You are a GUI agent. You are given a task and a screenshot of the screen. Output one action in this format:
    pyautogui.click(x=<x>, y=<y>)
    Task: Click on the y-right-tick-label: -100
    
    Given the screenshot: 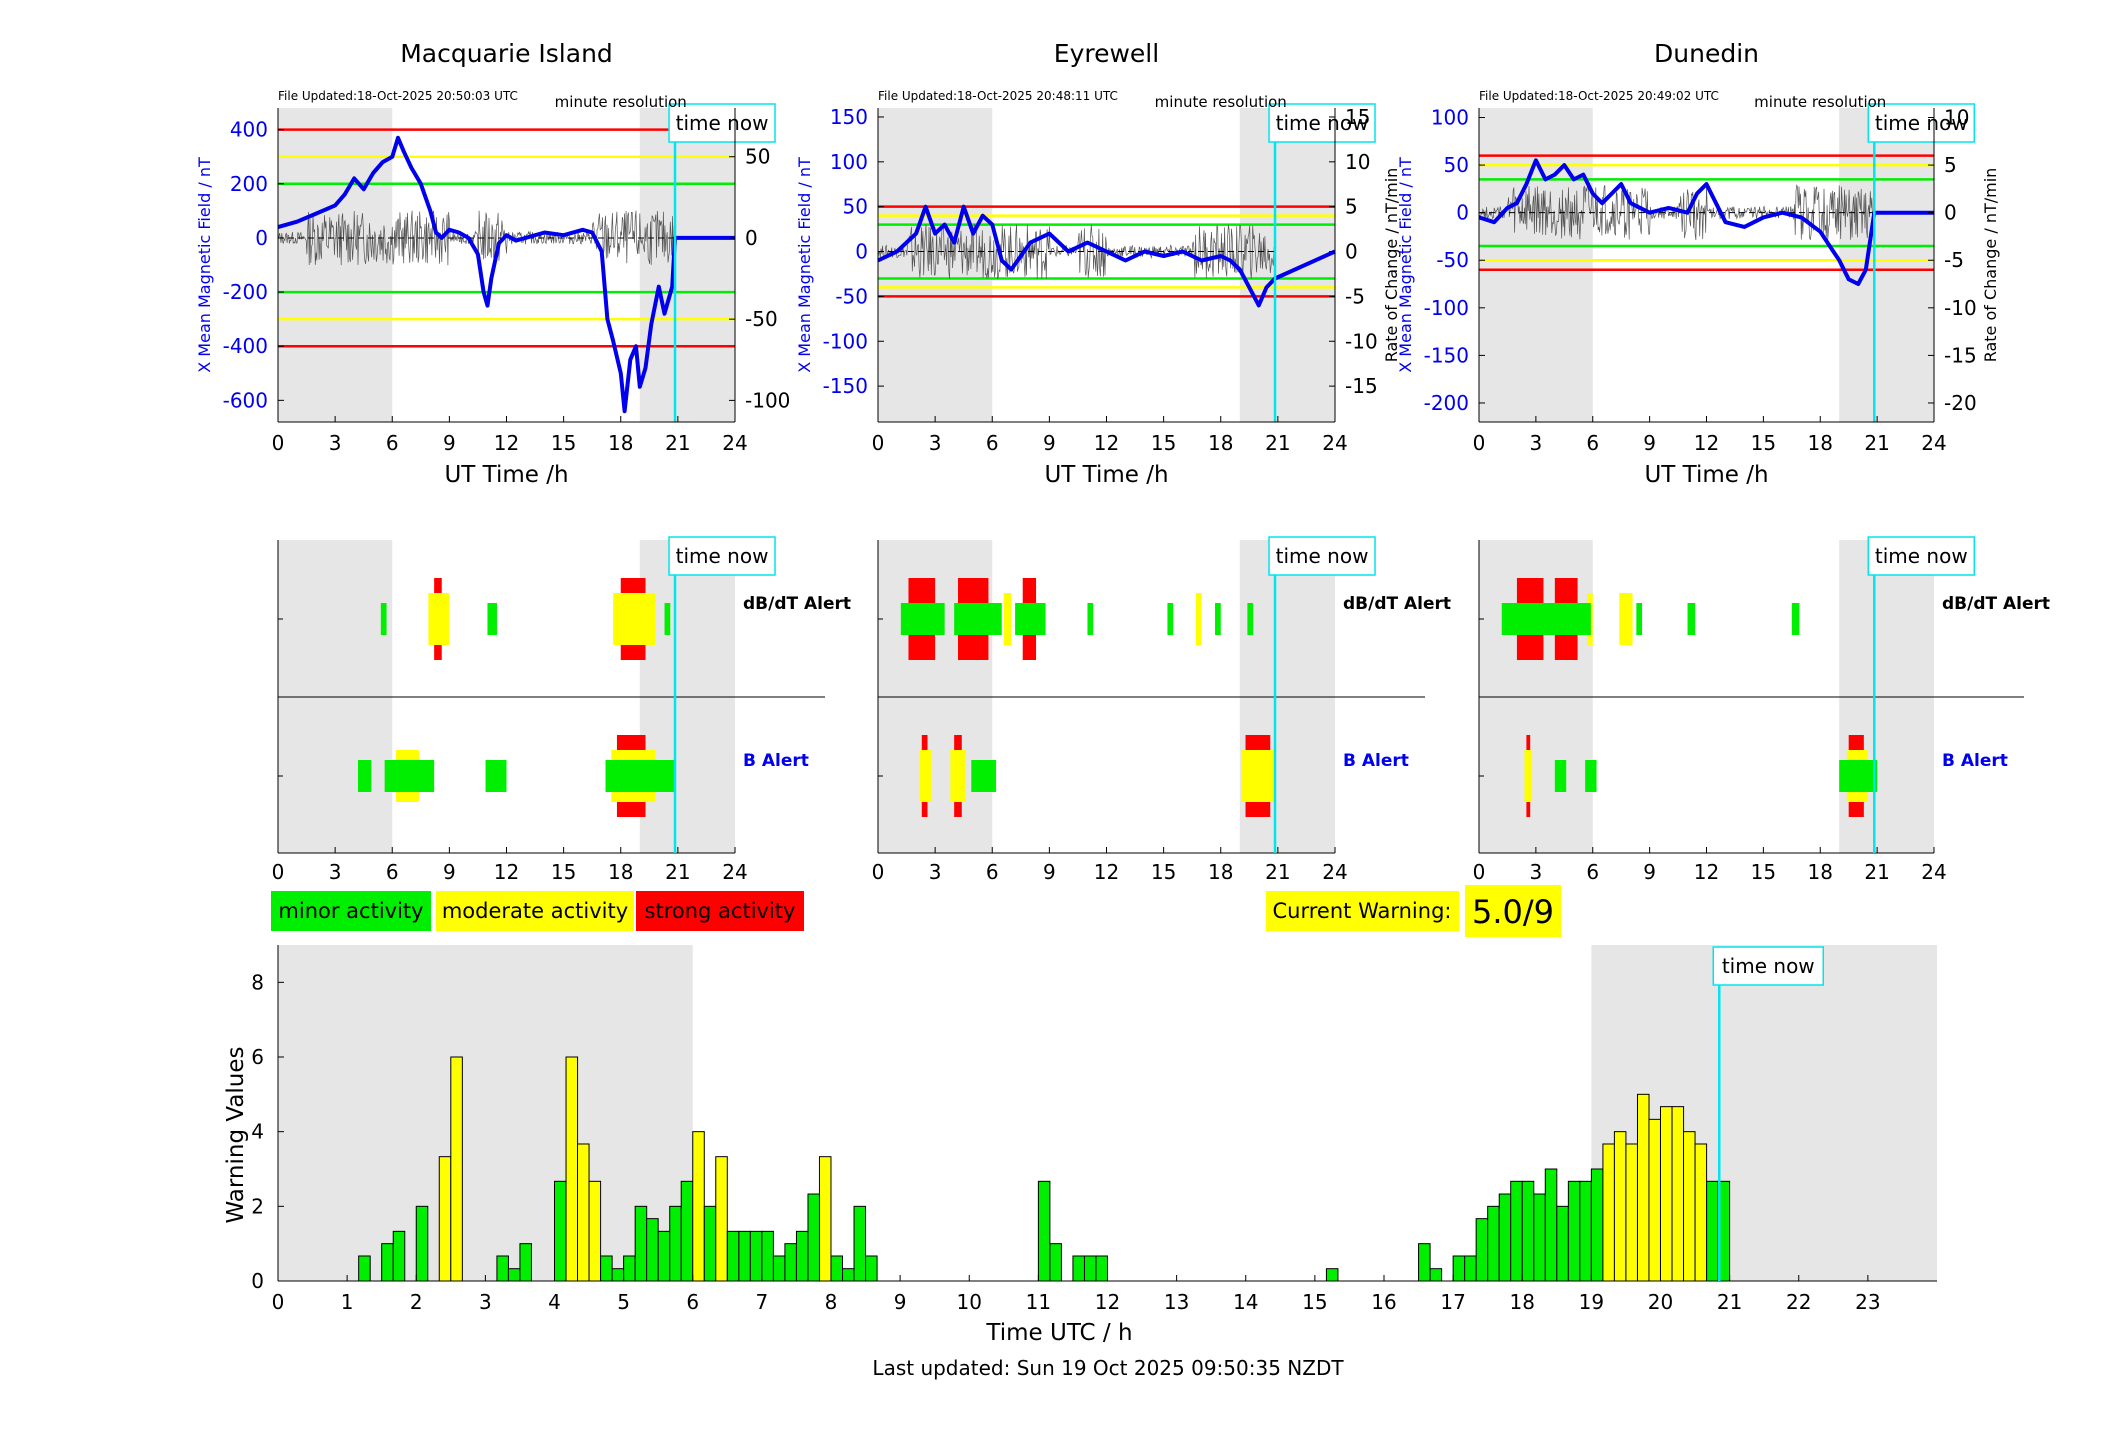 What is the action you would take?
    pyautogui.click(x=767, y=400)
    